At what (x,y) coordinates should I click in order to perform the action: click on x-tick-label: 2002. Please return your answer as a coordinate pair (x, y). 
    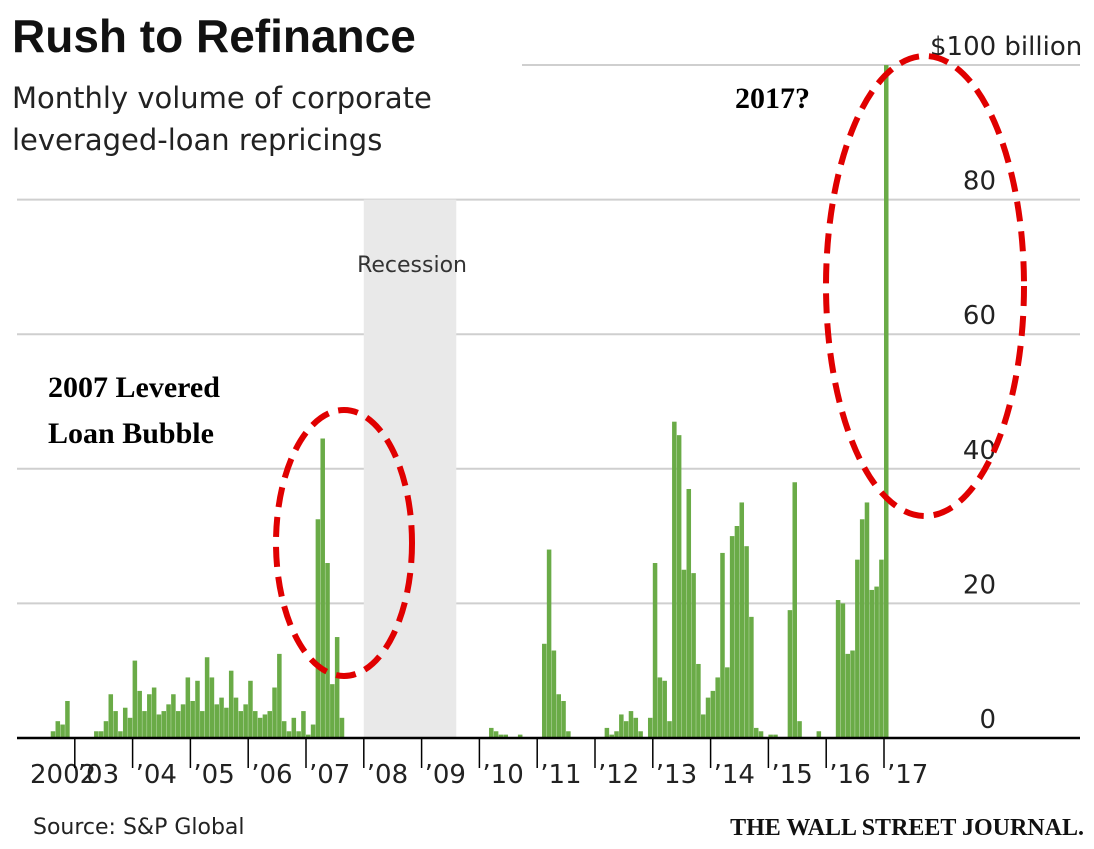
    Looking at the image, I should click on (63, 775).